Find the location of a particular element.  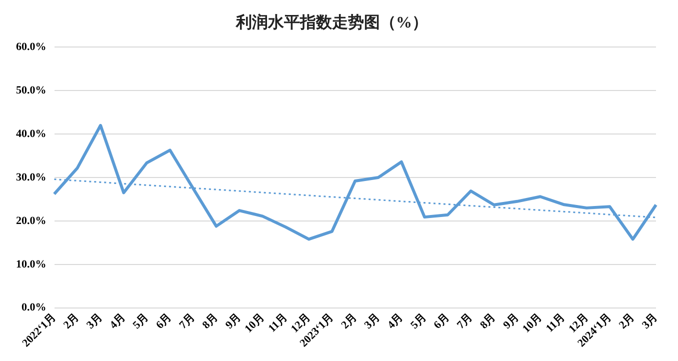

y-tick-label: 0.0% is located at coordinates (34, 308).